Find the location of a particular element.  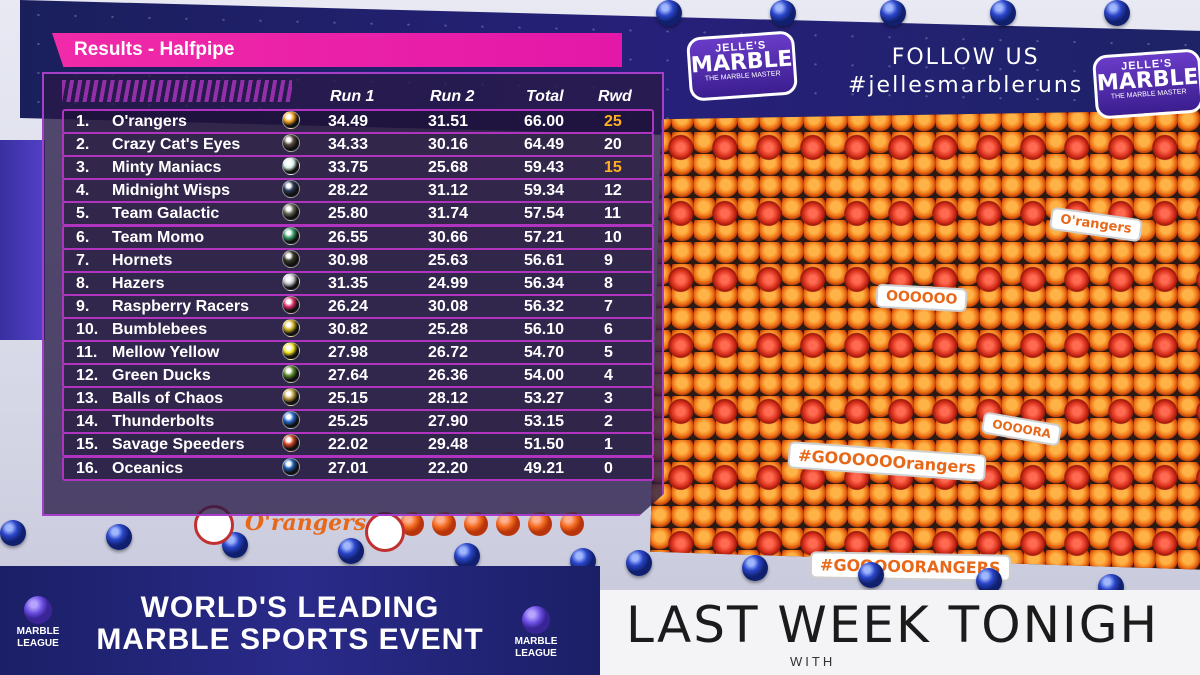

table-row: 15. Savage Speeders 22.02 29.48 51.50 1 is located at coordinates (358, 445).